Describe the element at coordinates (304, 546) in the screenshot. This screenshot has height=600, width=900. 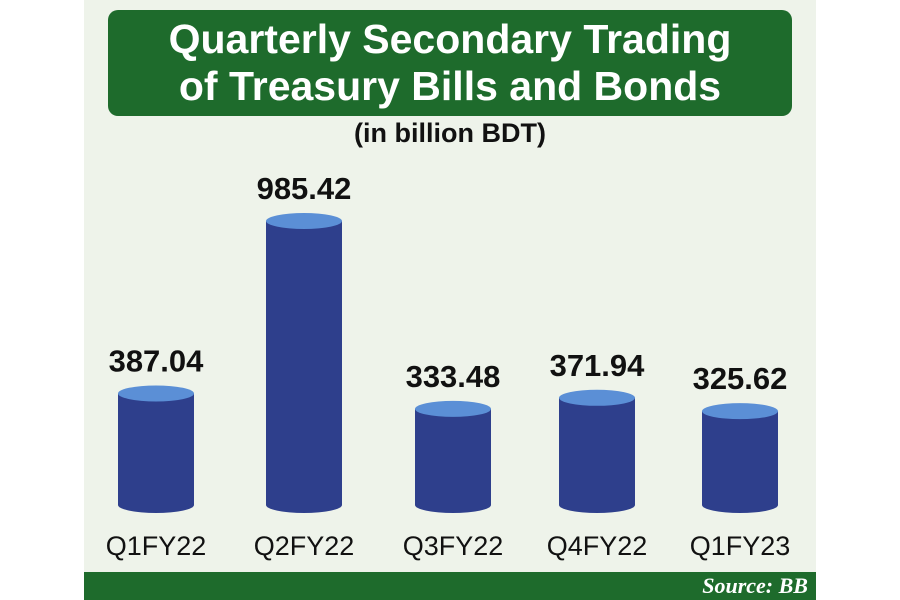
I see `category-label: Q2FY22` at that location.